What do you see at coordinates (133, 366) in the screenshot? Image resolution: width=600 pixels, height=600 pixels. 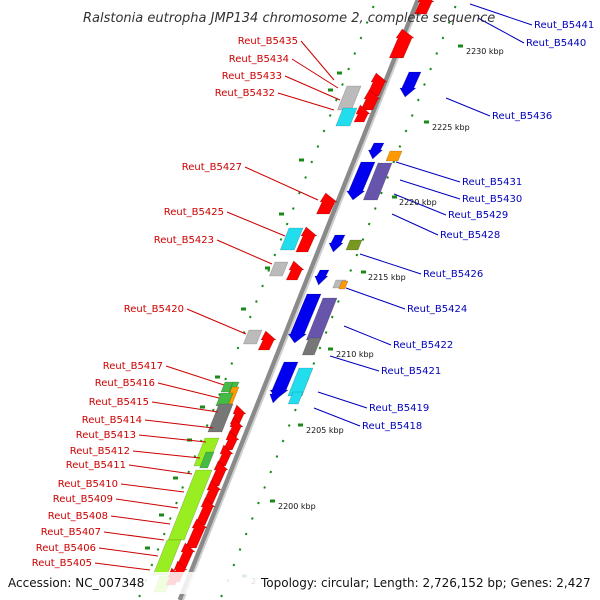 I see `gene-label-left: Reut_B5417` at bounding box center [133, 366].